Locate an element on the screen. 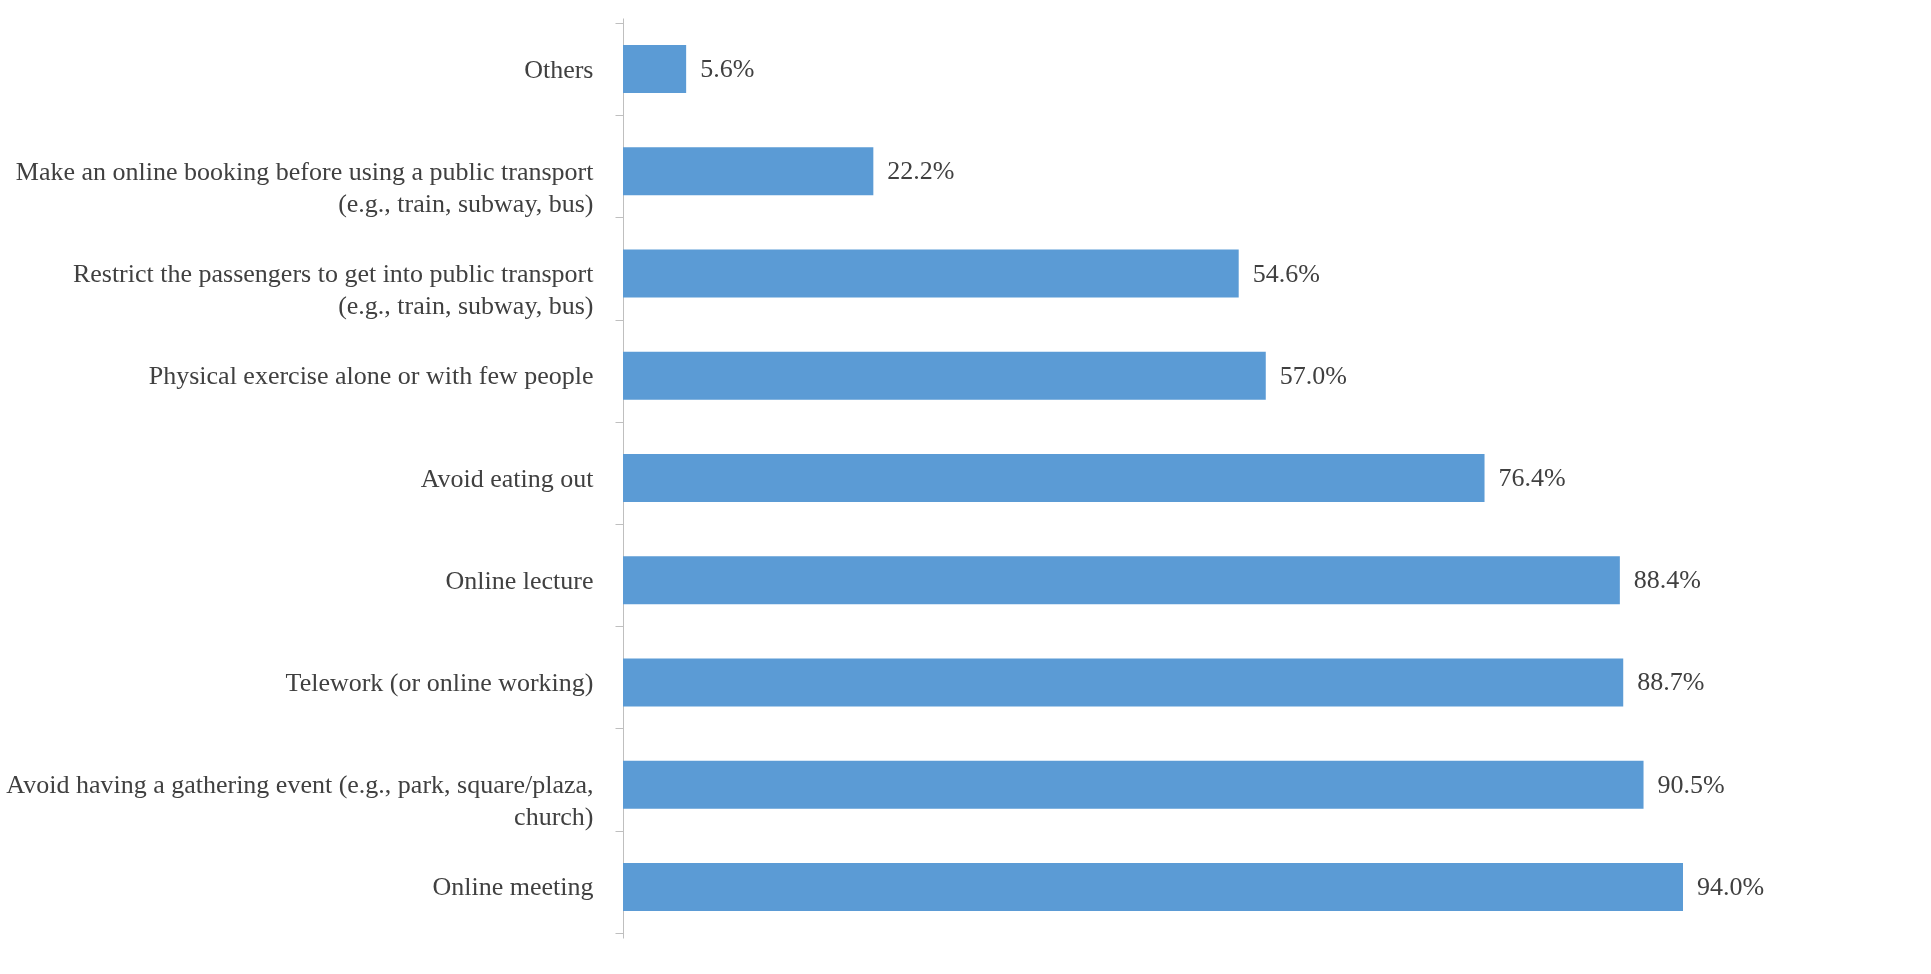 The height and width of the screenshot is (974, 1931). y-tick-label: Others is located at coordinates (559, 69).